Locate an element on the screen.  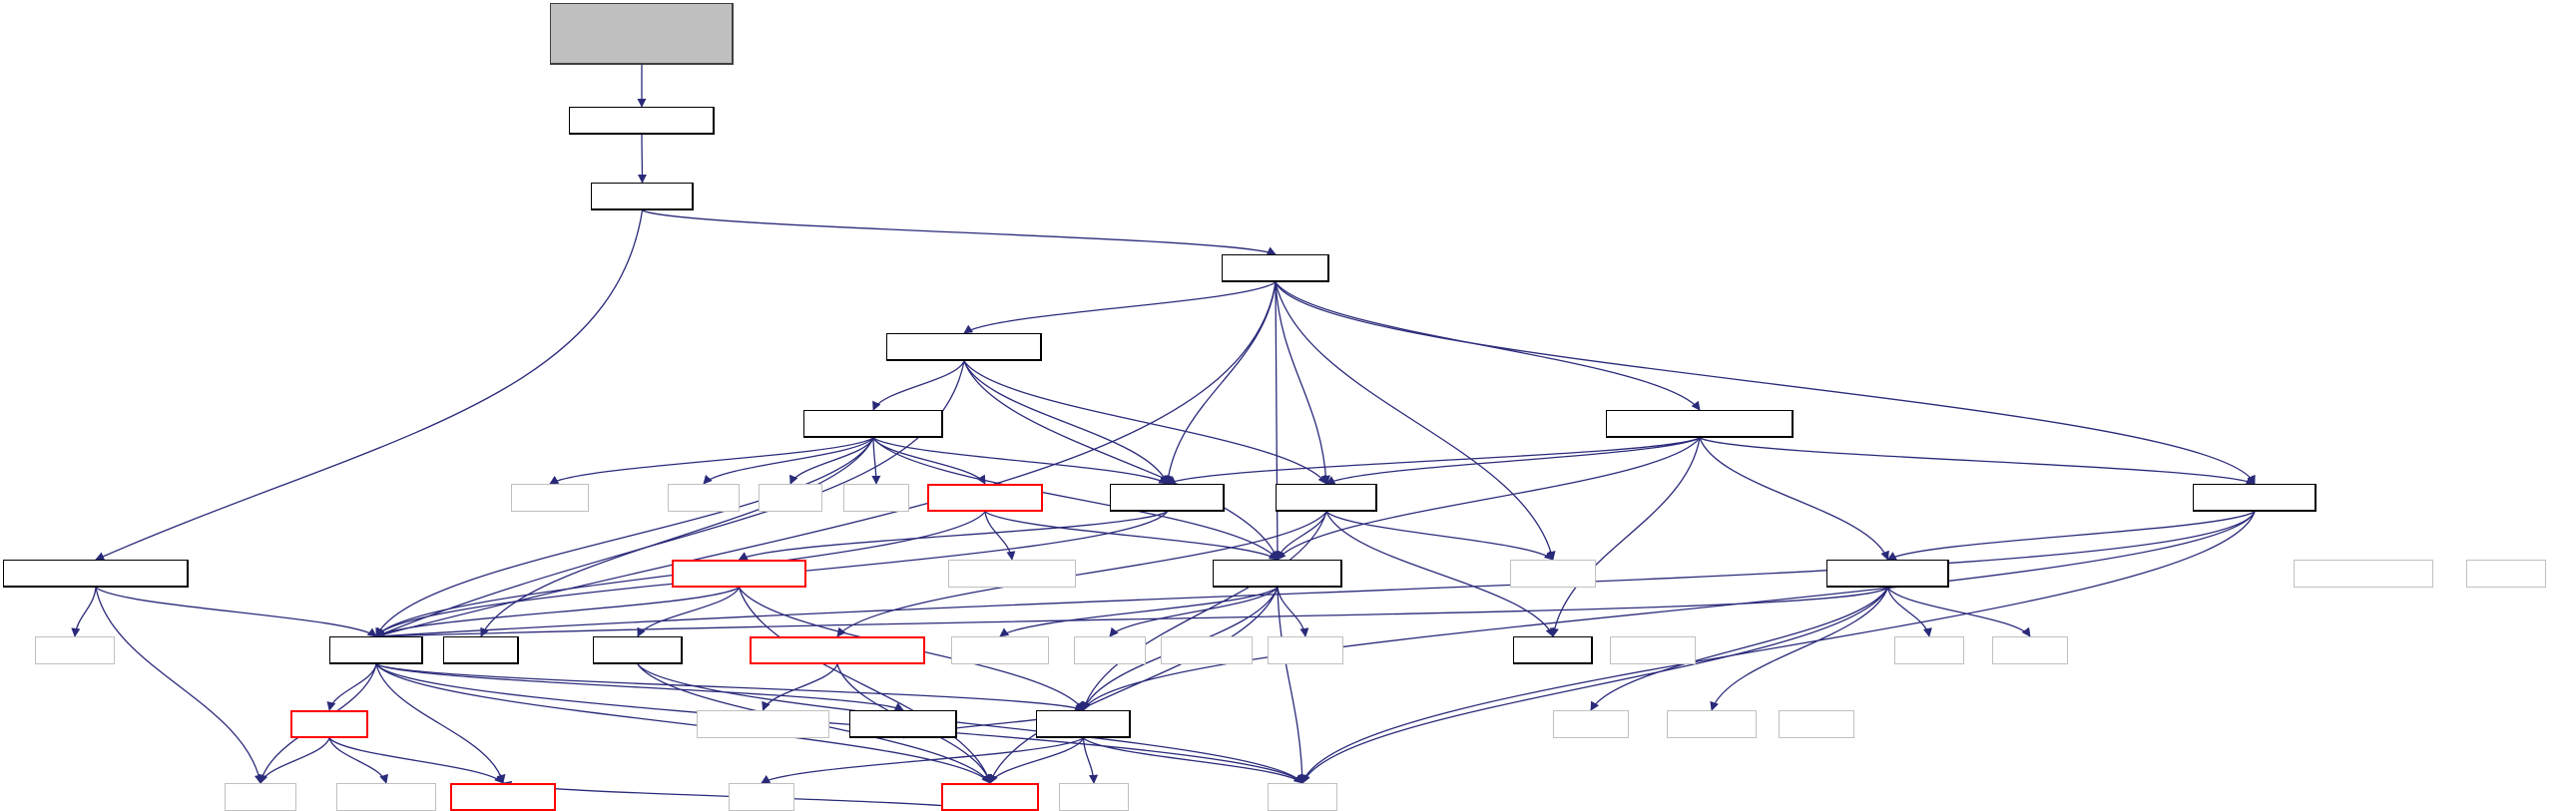
graph-edge-hobject-to-colortypes is located at coordinates (1278, 421).